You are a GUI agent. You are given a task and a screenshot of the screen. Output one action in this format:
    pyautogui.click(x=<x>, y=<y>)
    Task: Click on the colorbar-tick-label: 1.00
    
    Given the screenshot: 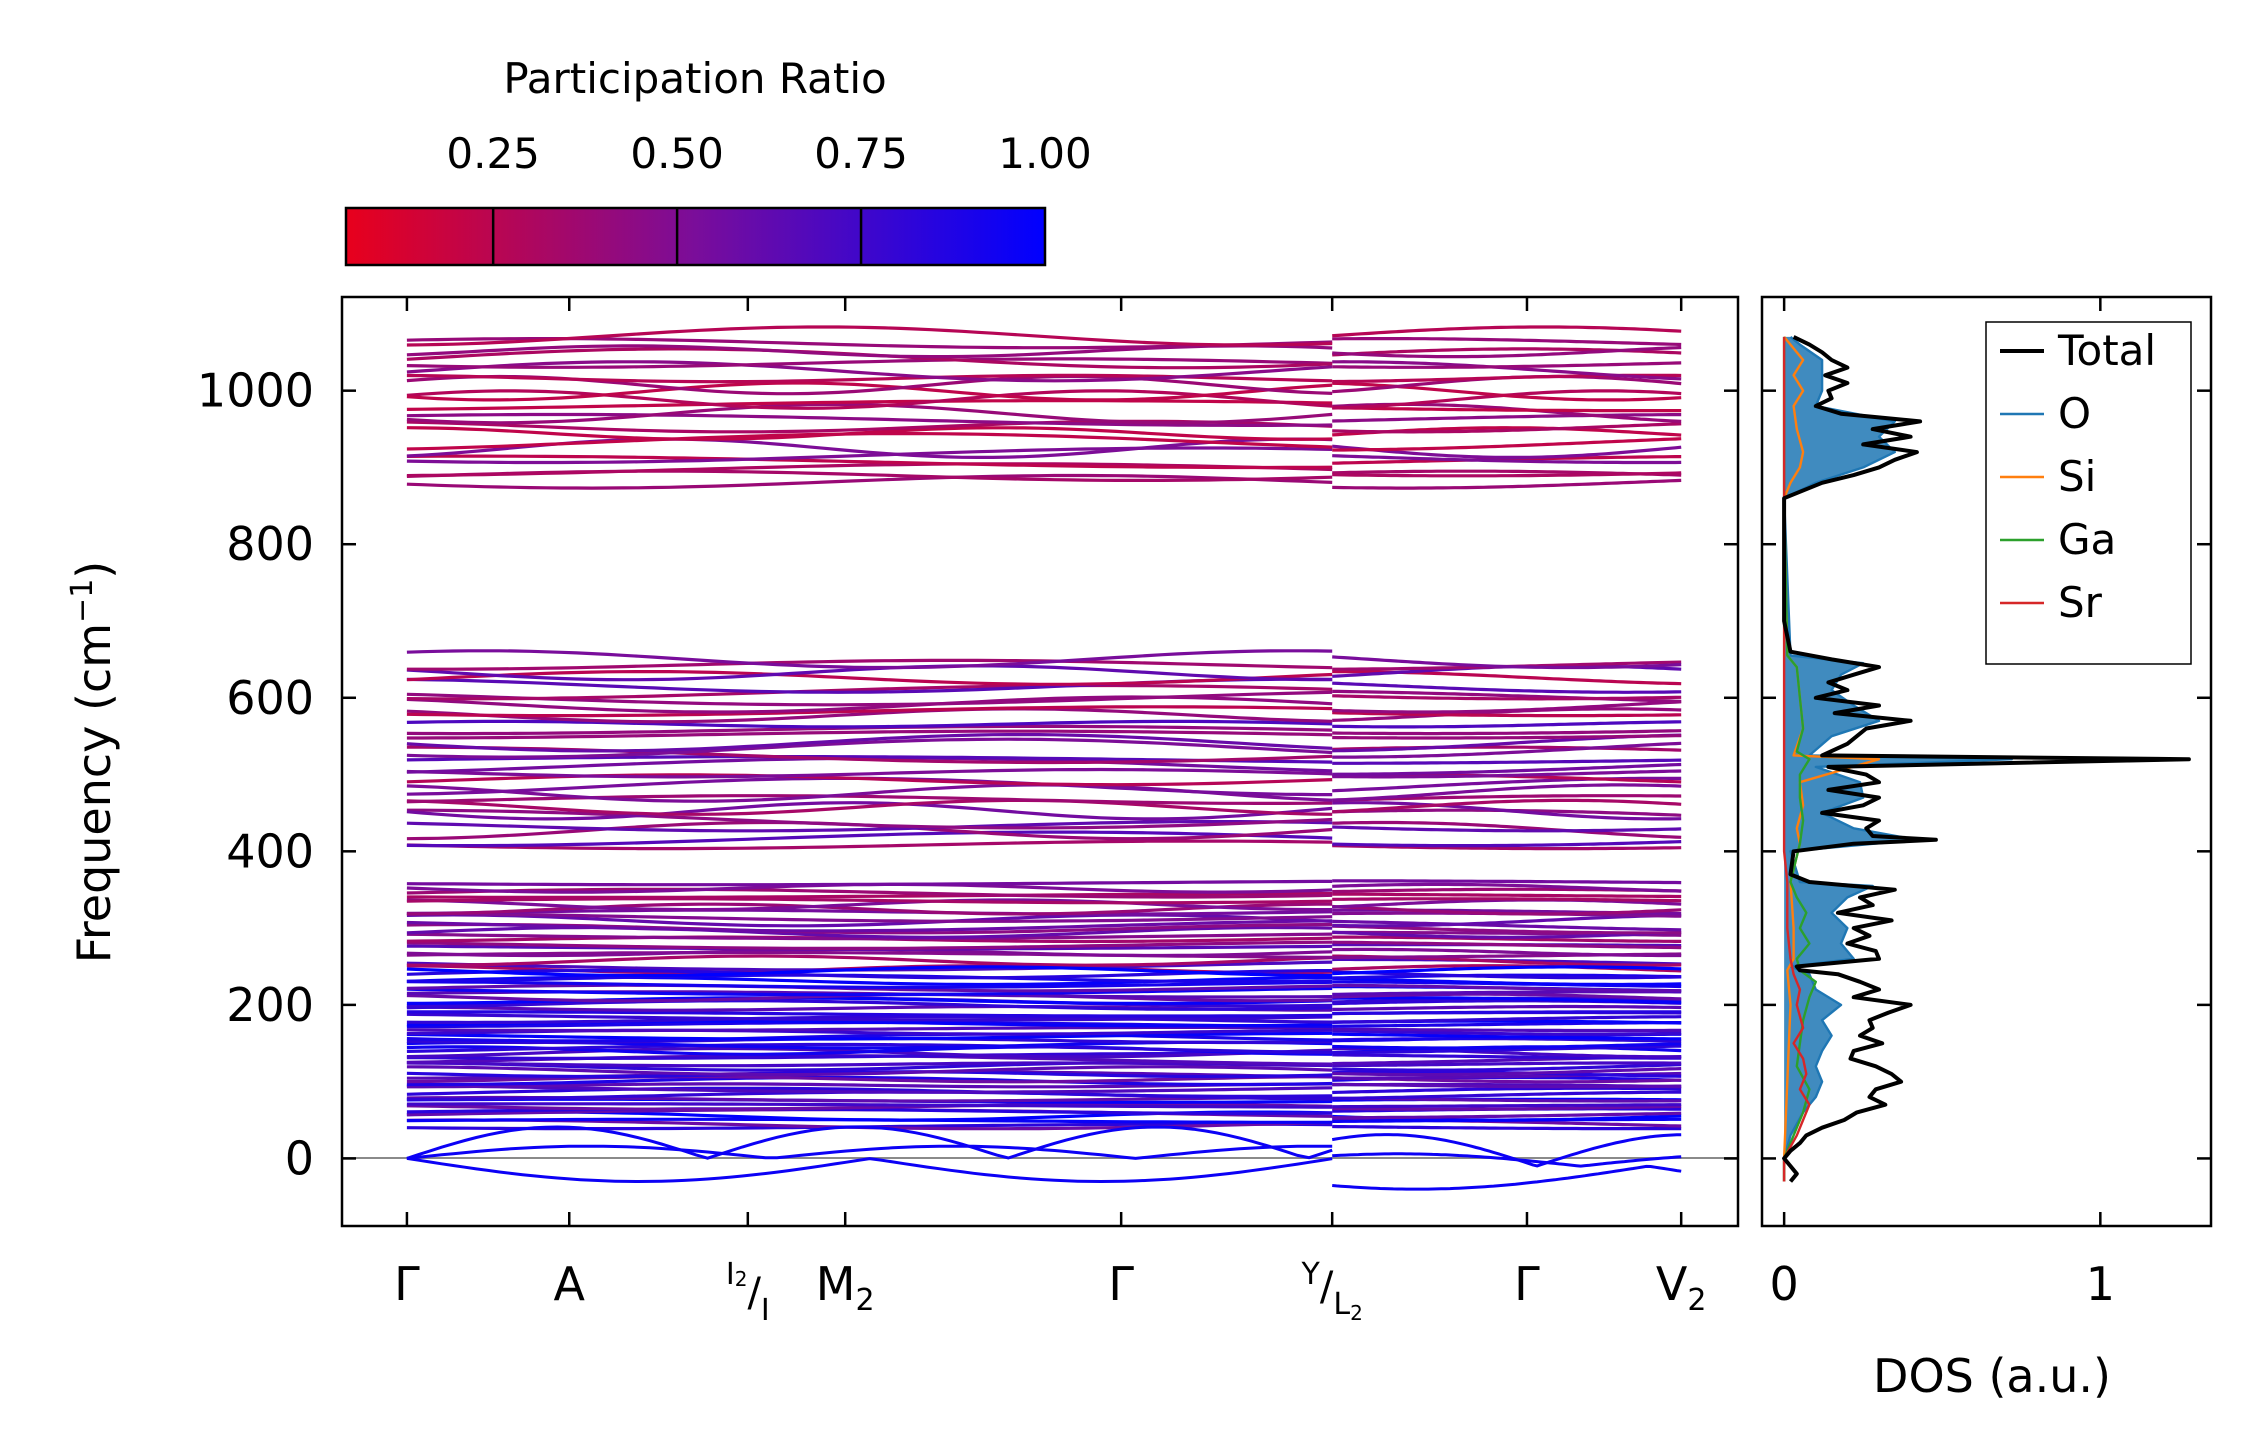 What is the action you would take?
    pyautogui.click(x=1045, y=153)
    